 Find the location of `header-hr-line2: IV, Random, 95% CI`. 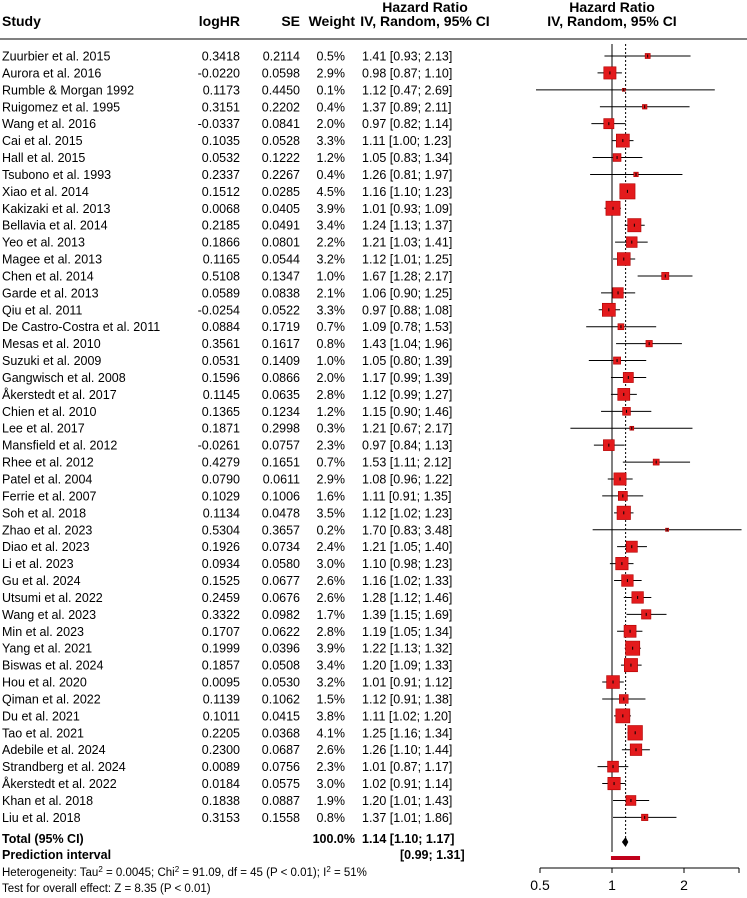

header-hr-line2: IV, Random, 95% CI is located at coordinates (424, 21).